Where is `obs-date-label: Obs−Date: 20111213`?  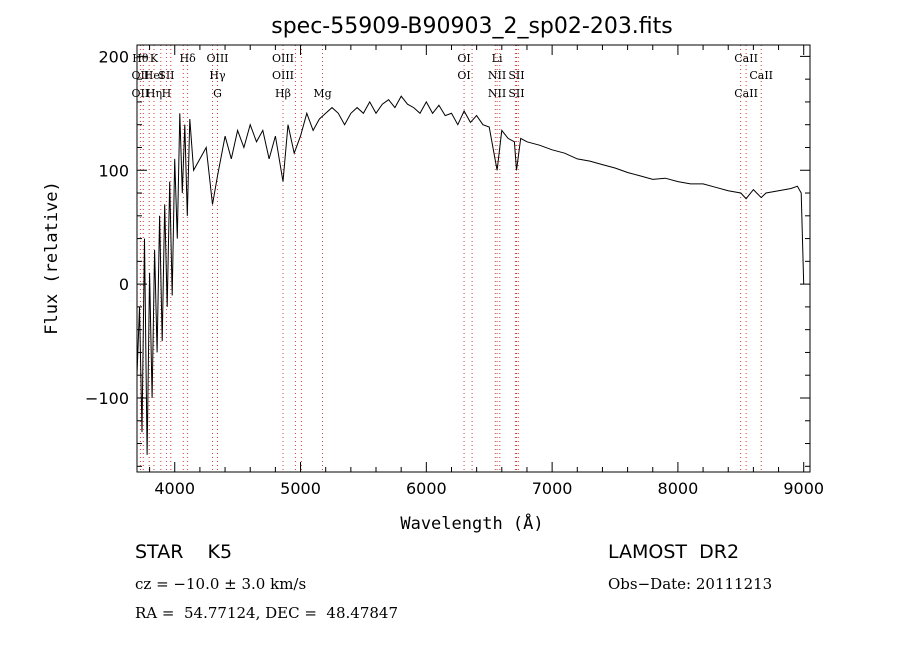
obs-date-label: Obs−Date: 20111213 is located at coordinates (690, 584).